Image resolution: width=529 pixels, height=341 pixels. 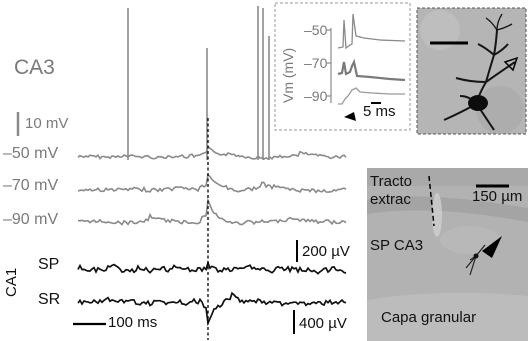 What do you see at coordinates (316, 30) in the screenshot?
I see `inset-ytick-minus50: –50` at bounding box center [316, 30].